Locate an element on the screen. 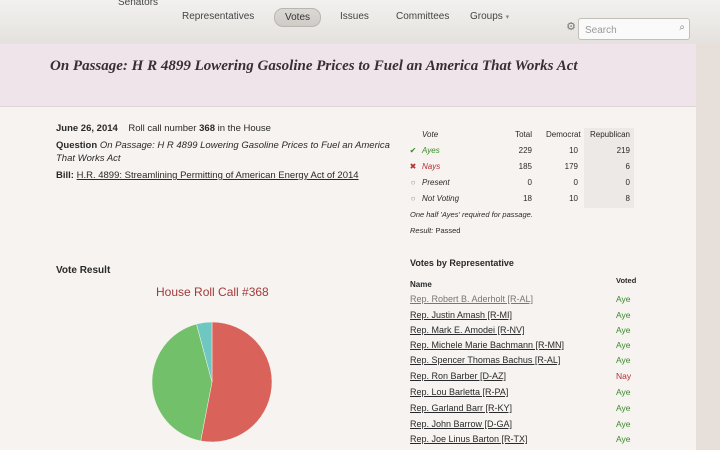 The width and height of the screenshot is (720, 450). table-row: Rep. Michele Marie Bachmann [R-MN] Aye is located at coordinates (538, 347).